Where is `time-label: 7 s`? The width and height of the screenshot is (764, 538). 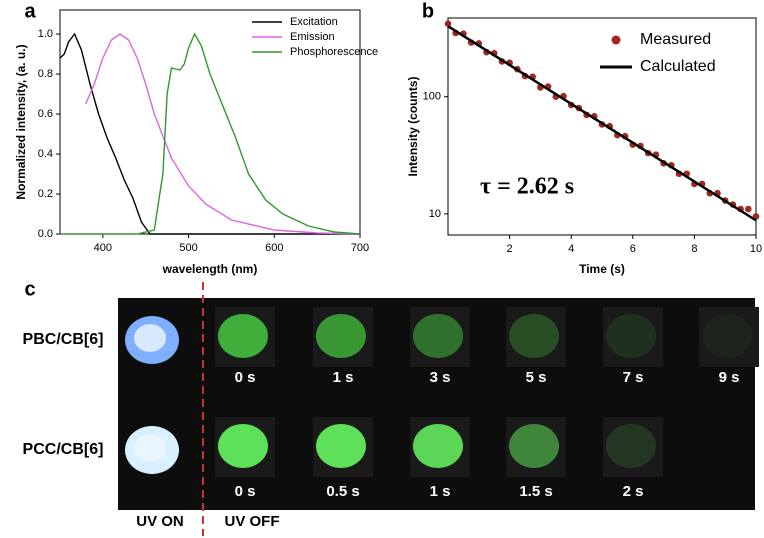 time-label: 7 s is located at coordinates (633, 377).